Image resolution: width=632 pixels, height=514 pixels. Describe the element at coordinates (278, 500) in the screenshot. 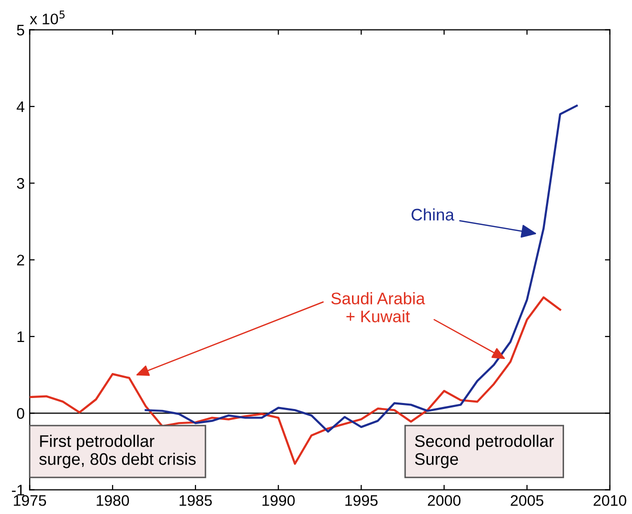

I see `x-tick-label: 1990` at that location.